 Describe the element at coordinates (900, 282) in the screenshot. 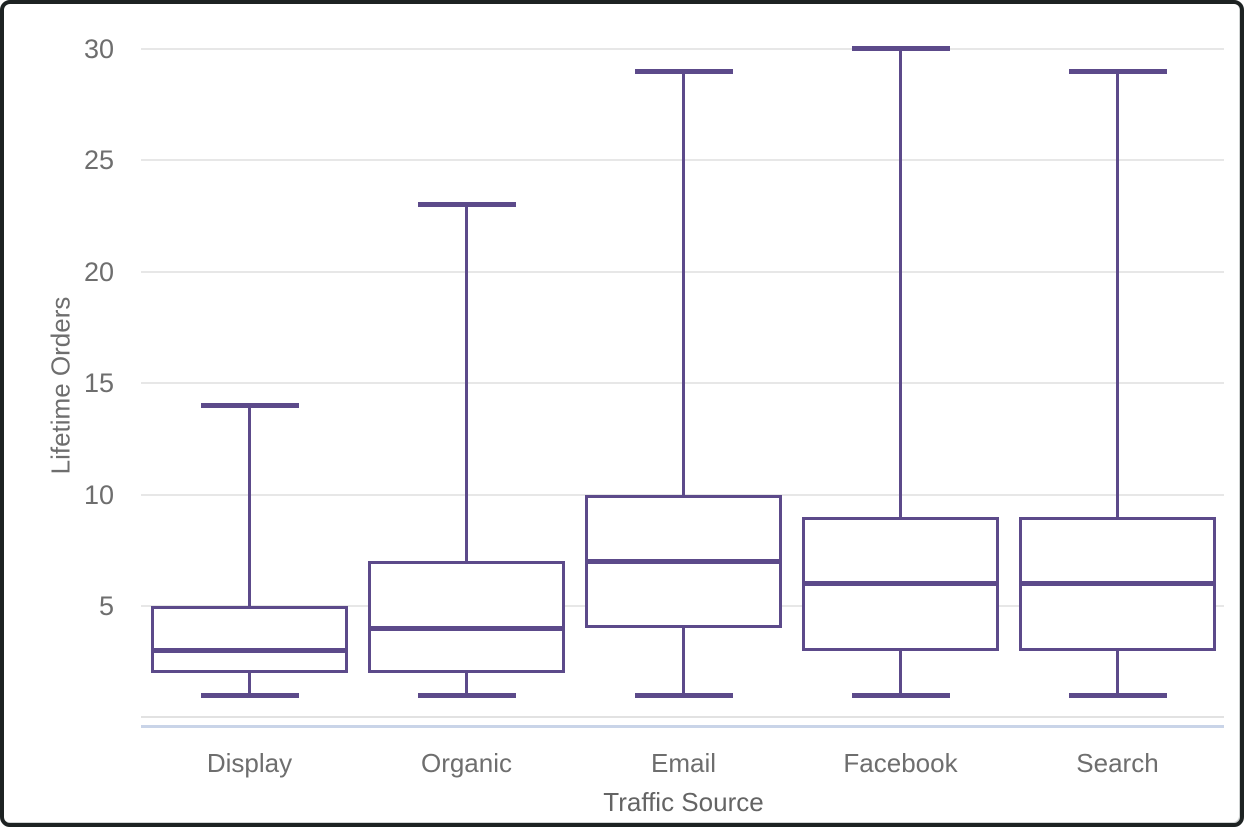

I see `upper-whisker-facebook` at that location.